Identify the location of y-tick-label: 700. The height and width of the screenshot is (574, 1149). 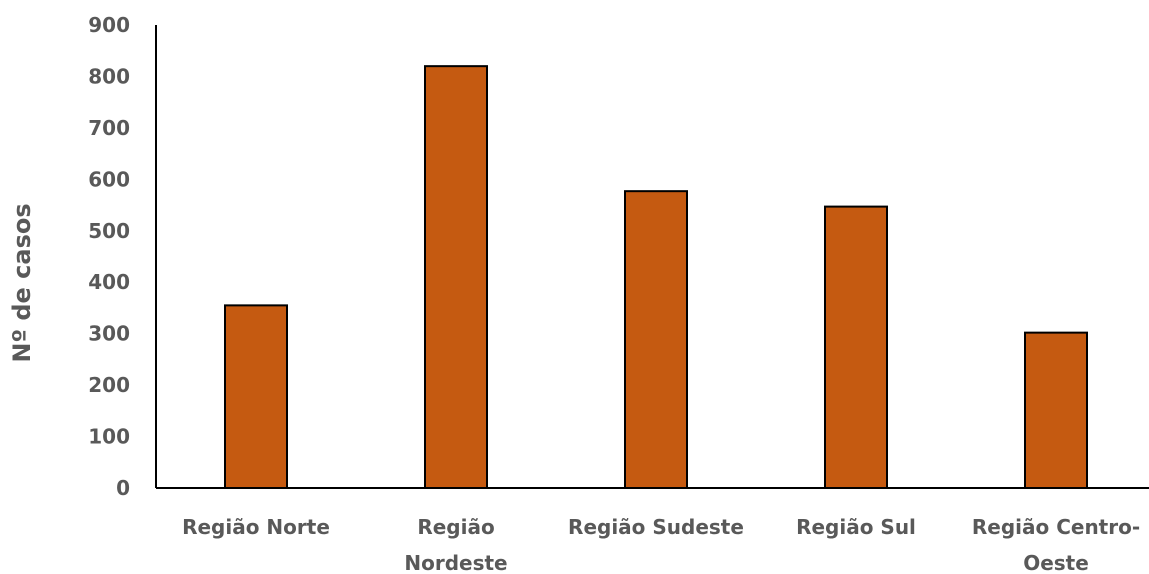
(109, 128).